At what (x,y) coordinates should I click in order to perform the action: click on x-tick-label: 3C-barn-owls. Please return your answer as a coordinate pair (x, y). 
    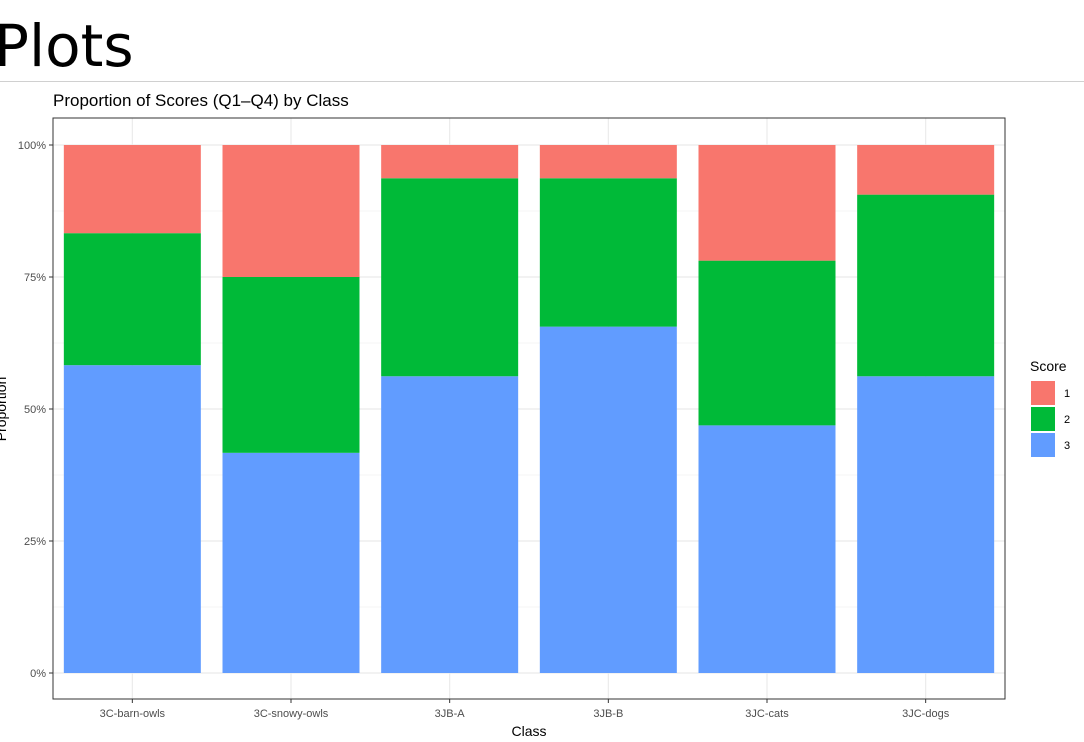
    Looking at the image, I should click on (133, 714).